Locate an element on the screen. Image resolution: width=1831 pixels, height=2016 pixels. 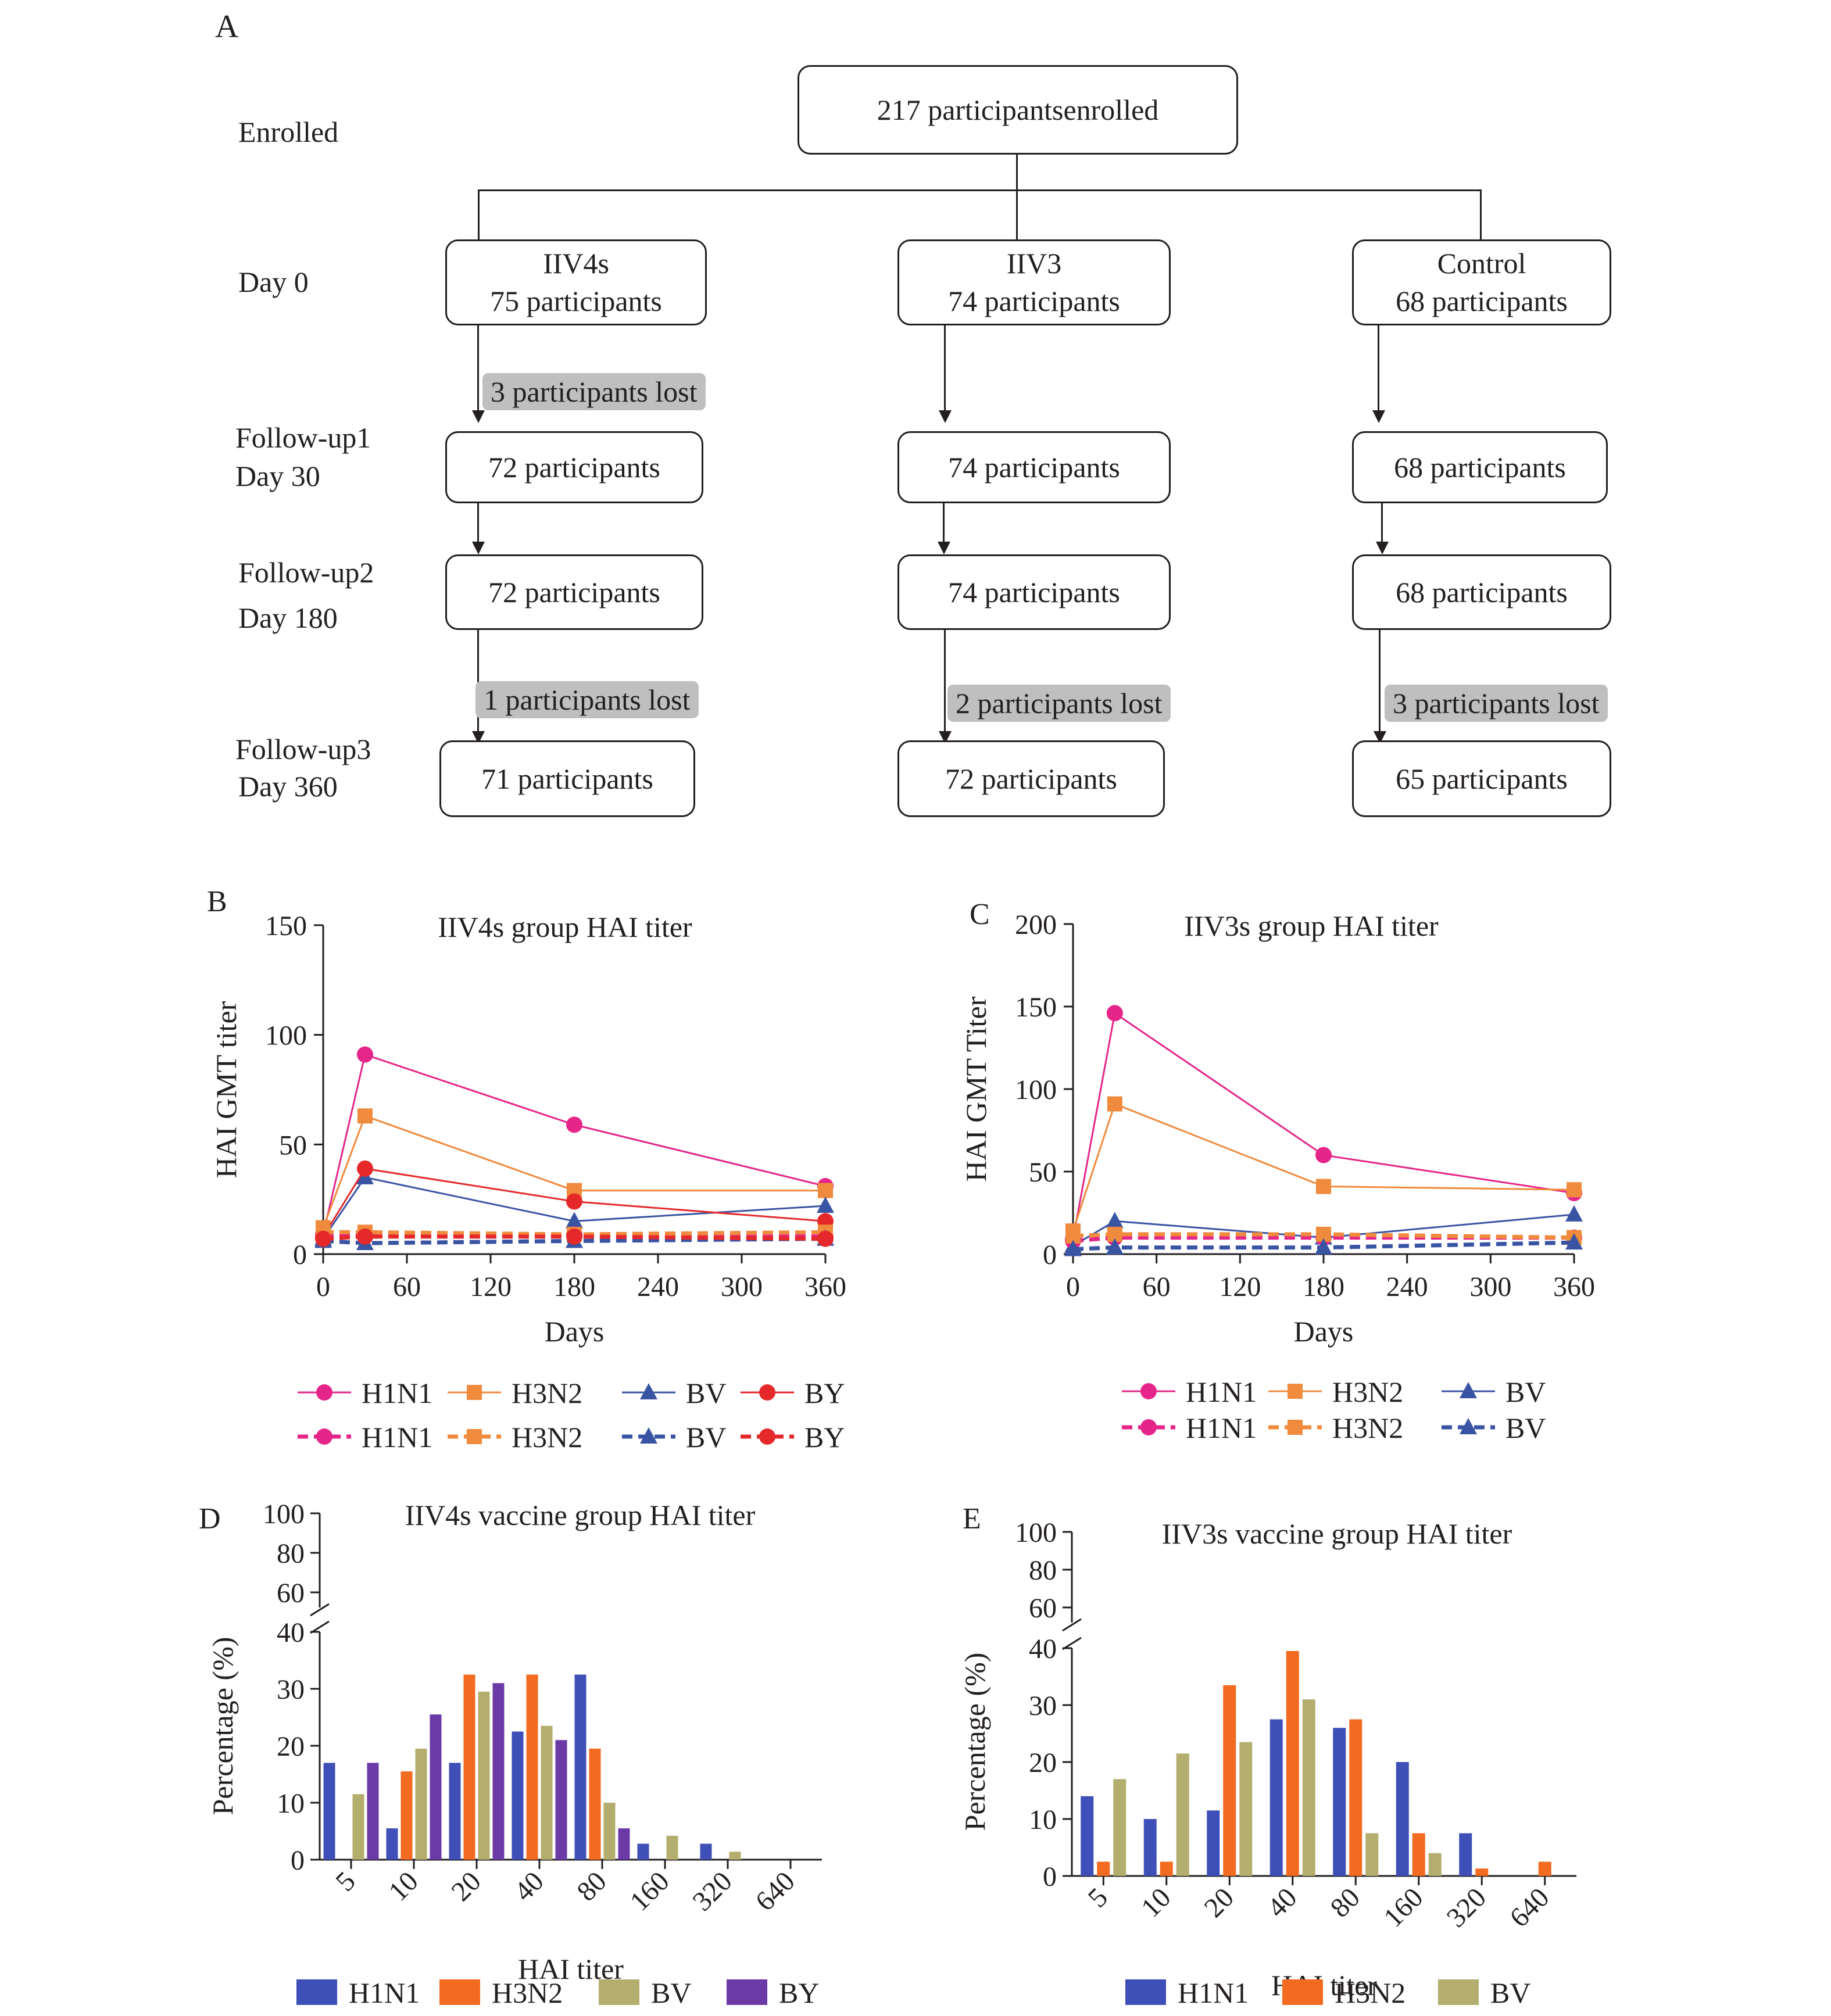
iiv3-fu3-box: 72 participants is located at coordinates (1031, 778).